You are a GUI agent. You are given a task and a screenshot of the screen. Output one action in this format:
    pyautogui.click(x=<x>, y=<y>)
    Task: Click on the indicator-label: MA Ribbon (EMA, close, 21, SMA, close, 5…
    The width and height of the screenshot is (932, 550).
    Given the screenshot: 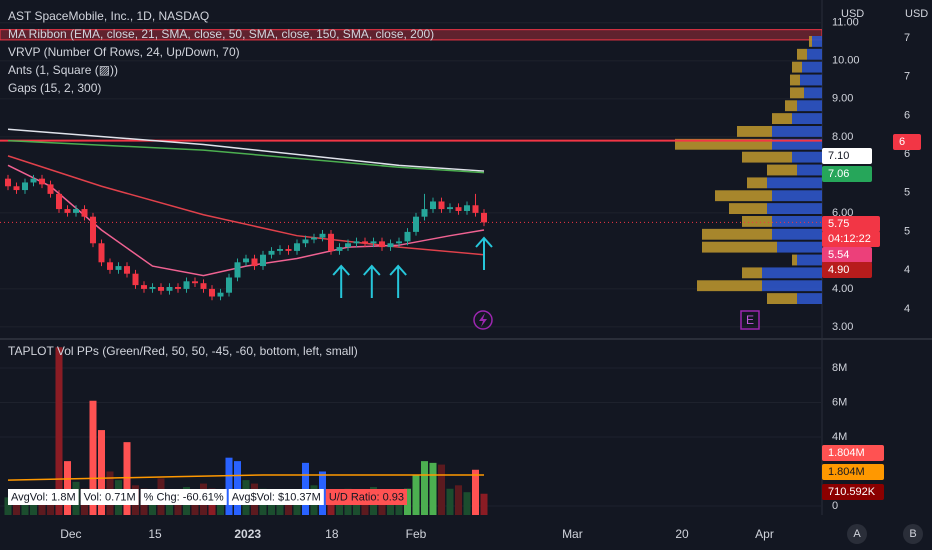 What is the action you would take?
    pyautogui.click(x=221, y=34)
    